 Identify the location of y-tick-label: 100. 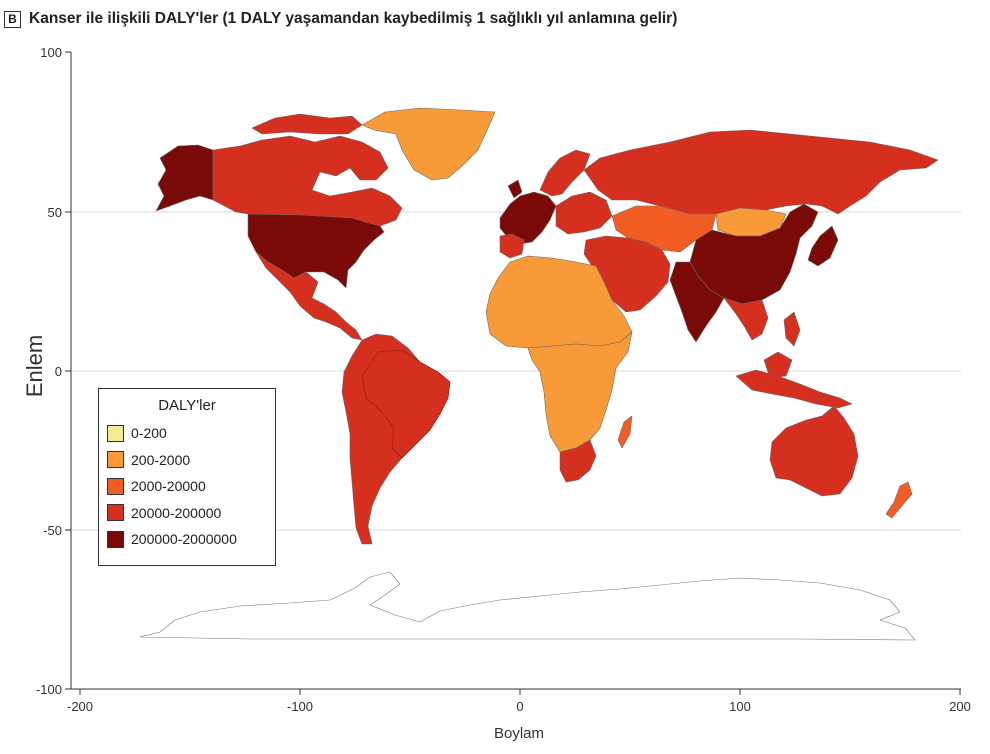
(51, 52).